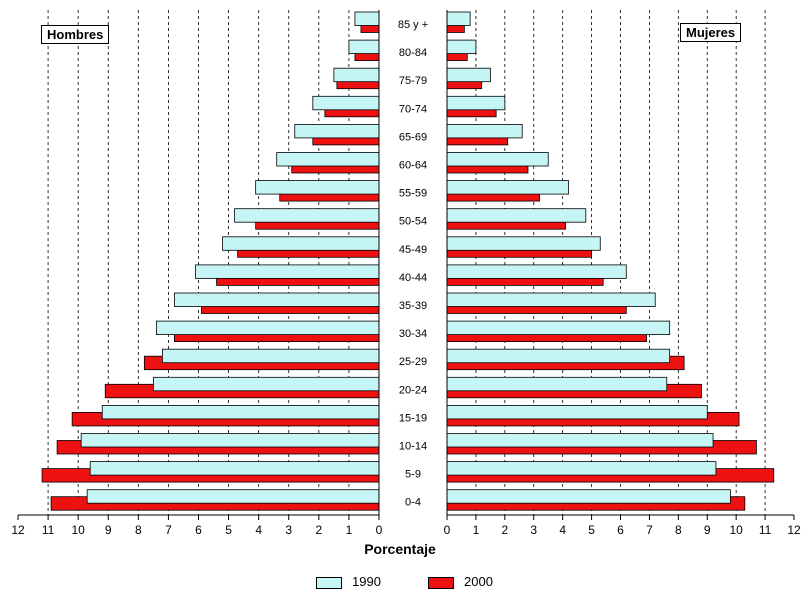  Describe the element at coordinates (707, 530) in the screenshot. I see `tick-label-women-9: 9` at that location.